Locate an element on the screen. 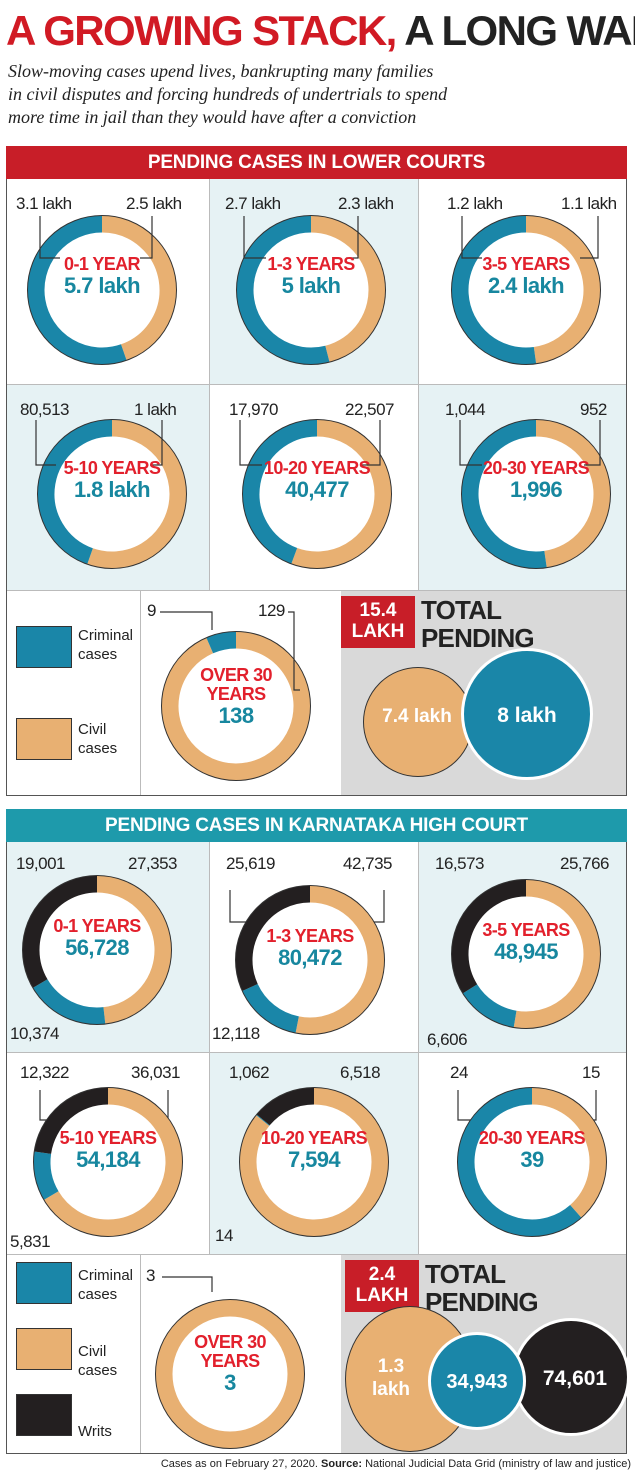 The width and height of the screenshot is (635, 1482). civil-value: 952 is located at coordinates (593, 409).